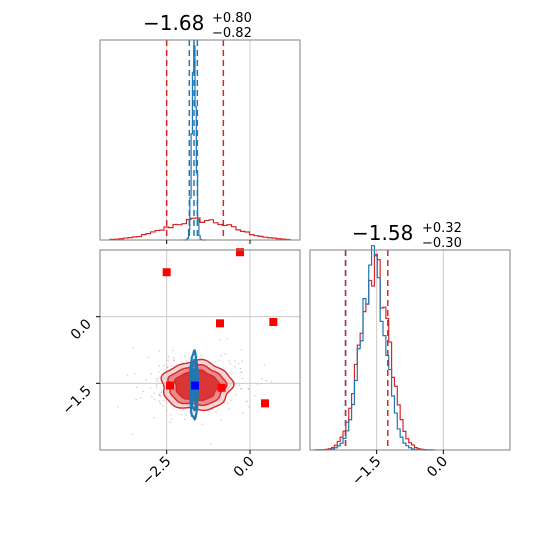  I want to click on title-param2: −1.58 +0.32 −0.30, so click(407, 236).